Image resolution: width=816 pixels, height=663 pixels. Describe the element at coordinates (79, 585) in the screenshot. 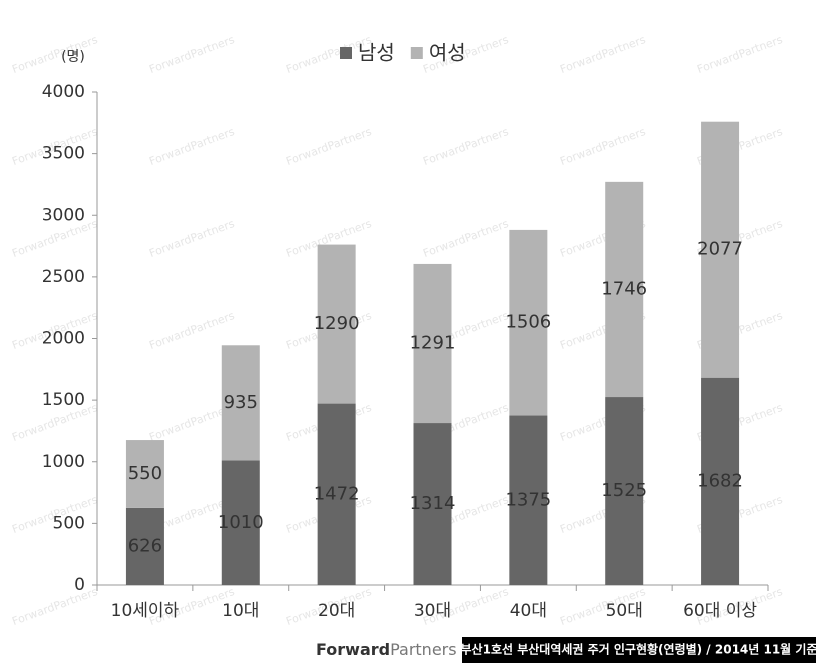

I see `y-tick-label: 0` at that location.